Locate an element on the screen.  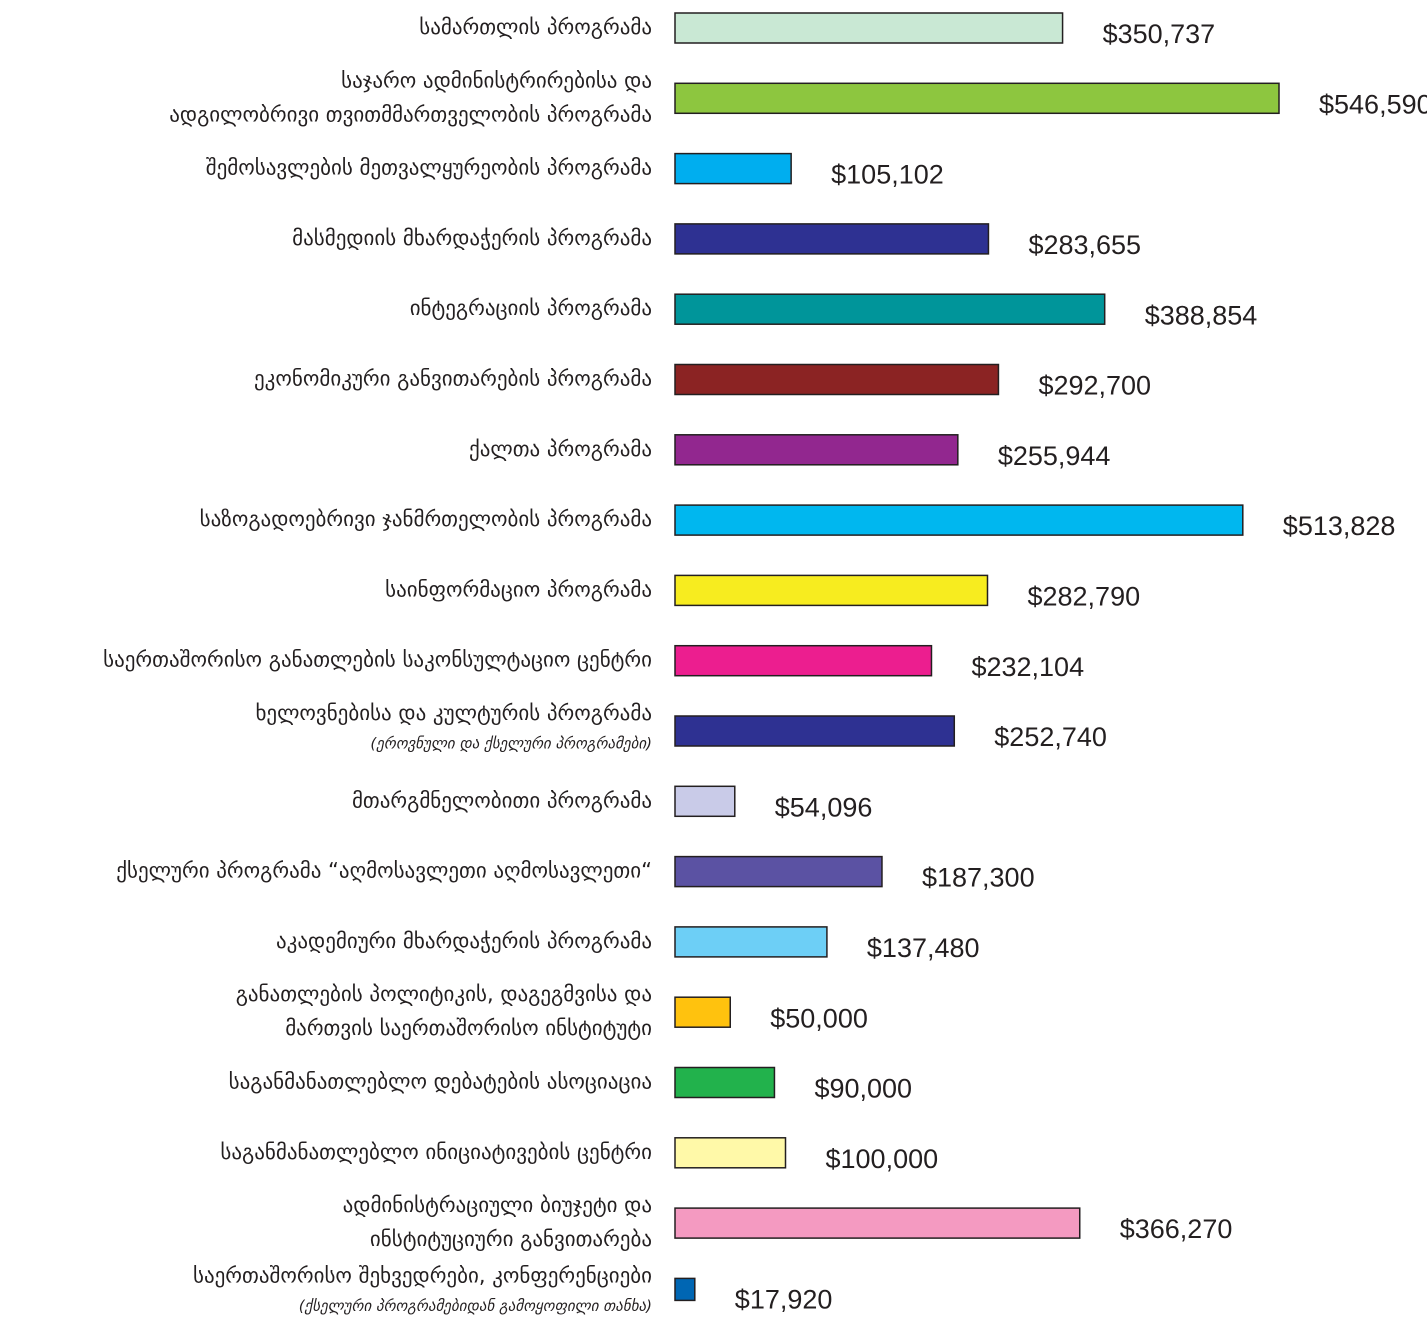
category-label: მართვის საერთაშორისო ინსტიტუტი is located at coordinates (468, 1028).